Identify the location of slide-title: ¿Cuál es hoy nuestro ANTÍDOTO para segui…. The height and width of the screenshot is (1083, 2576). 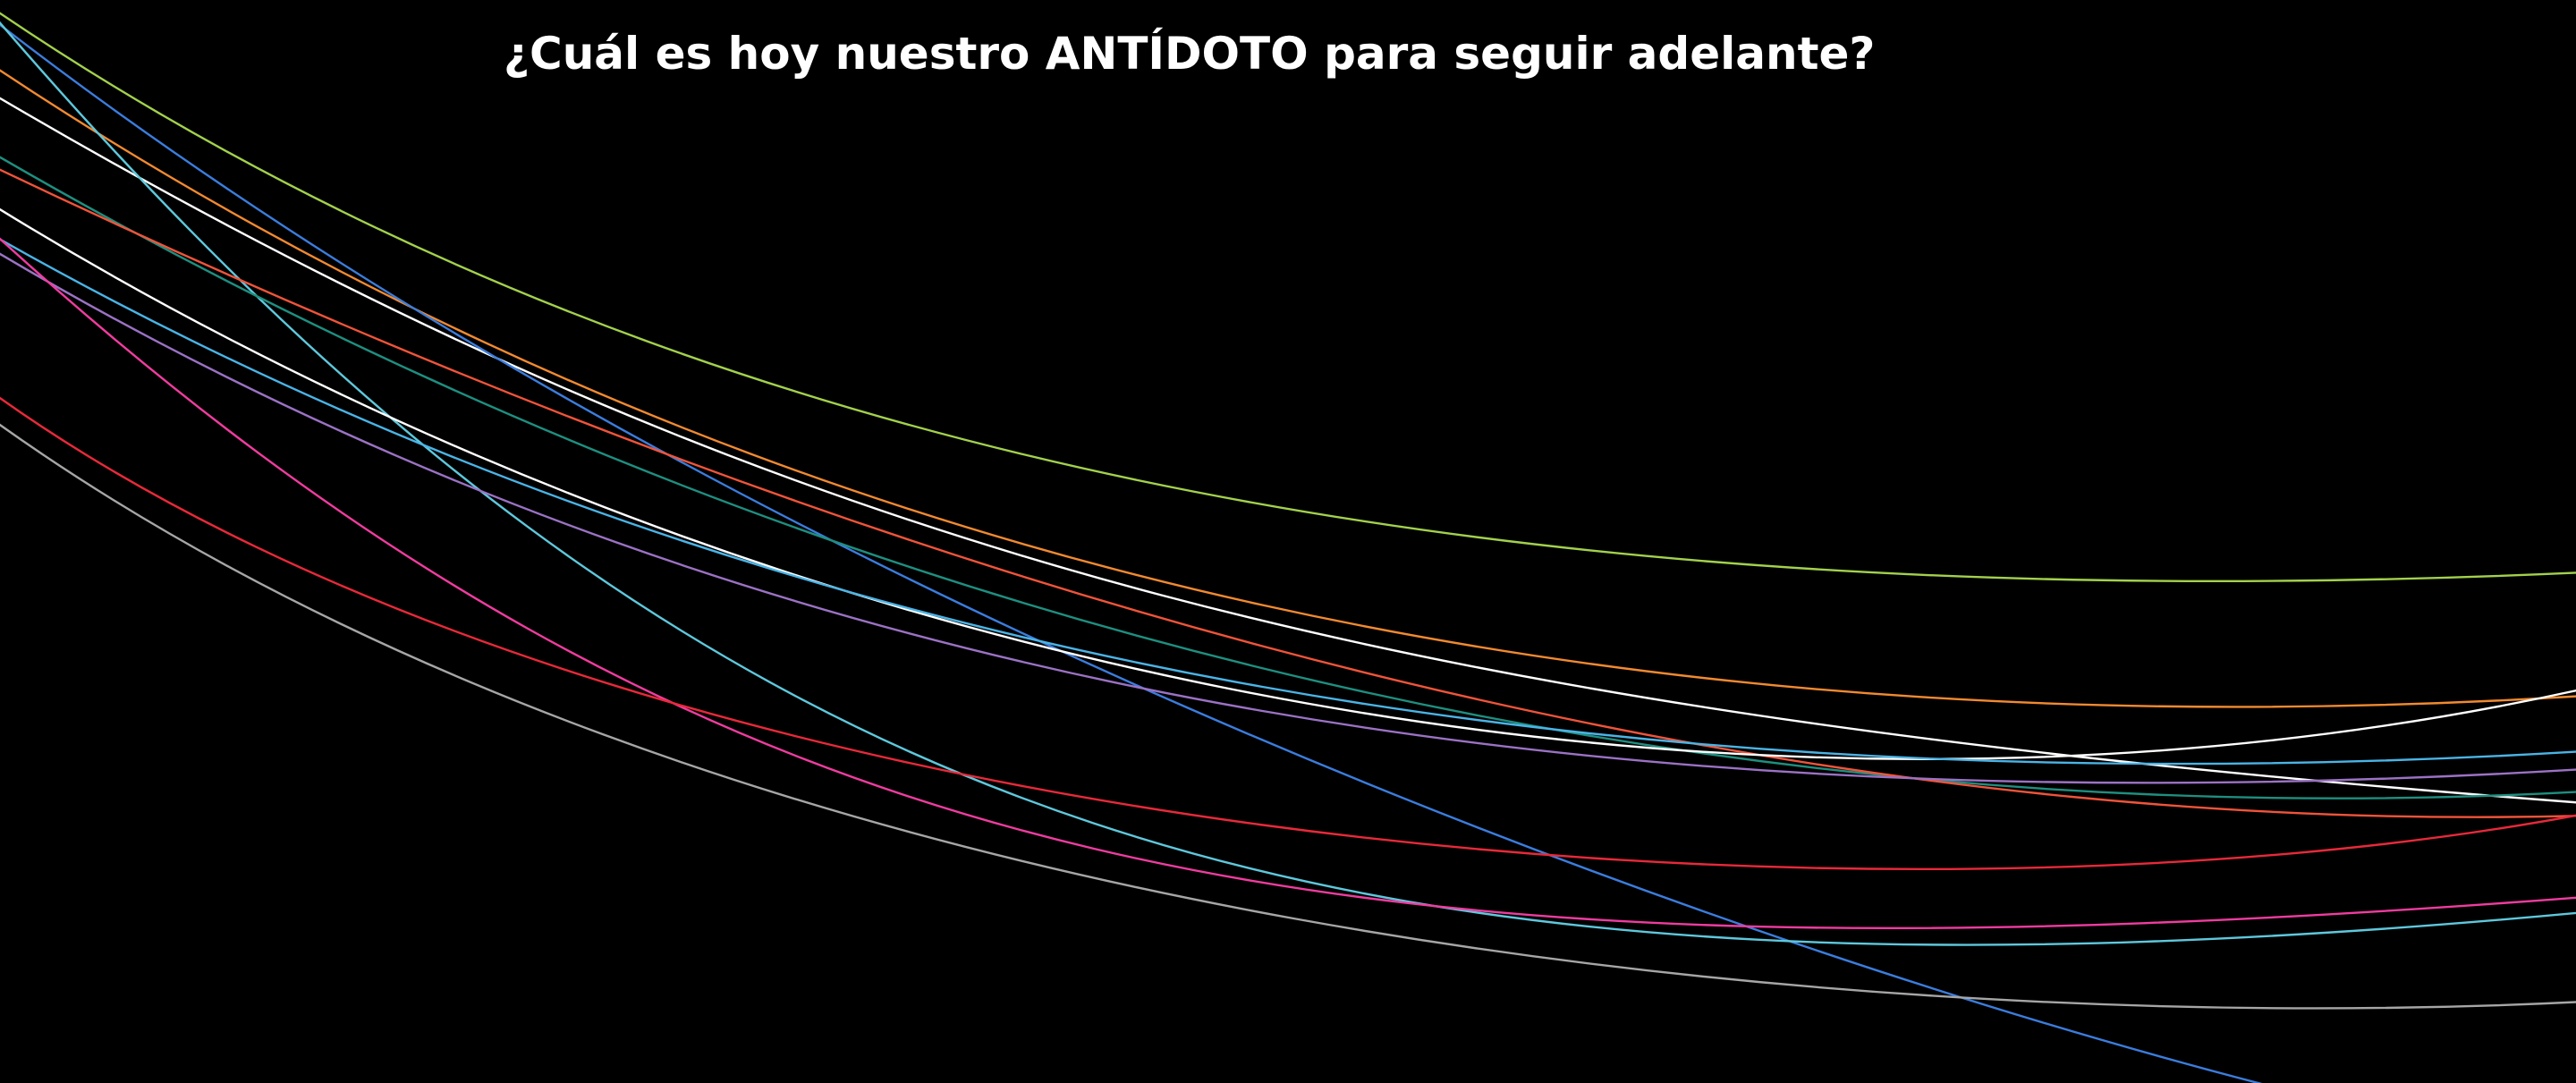
(1190, 54).